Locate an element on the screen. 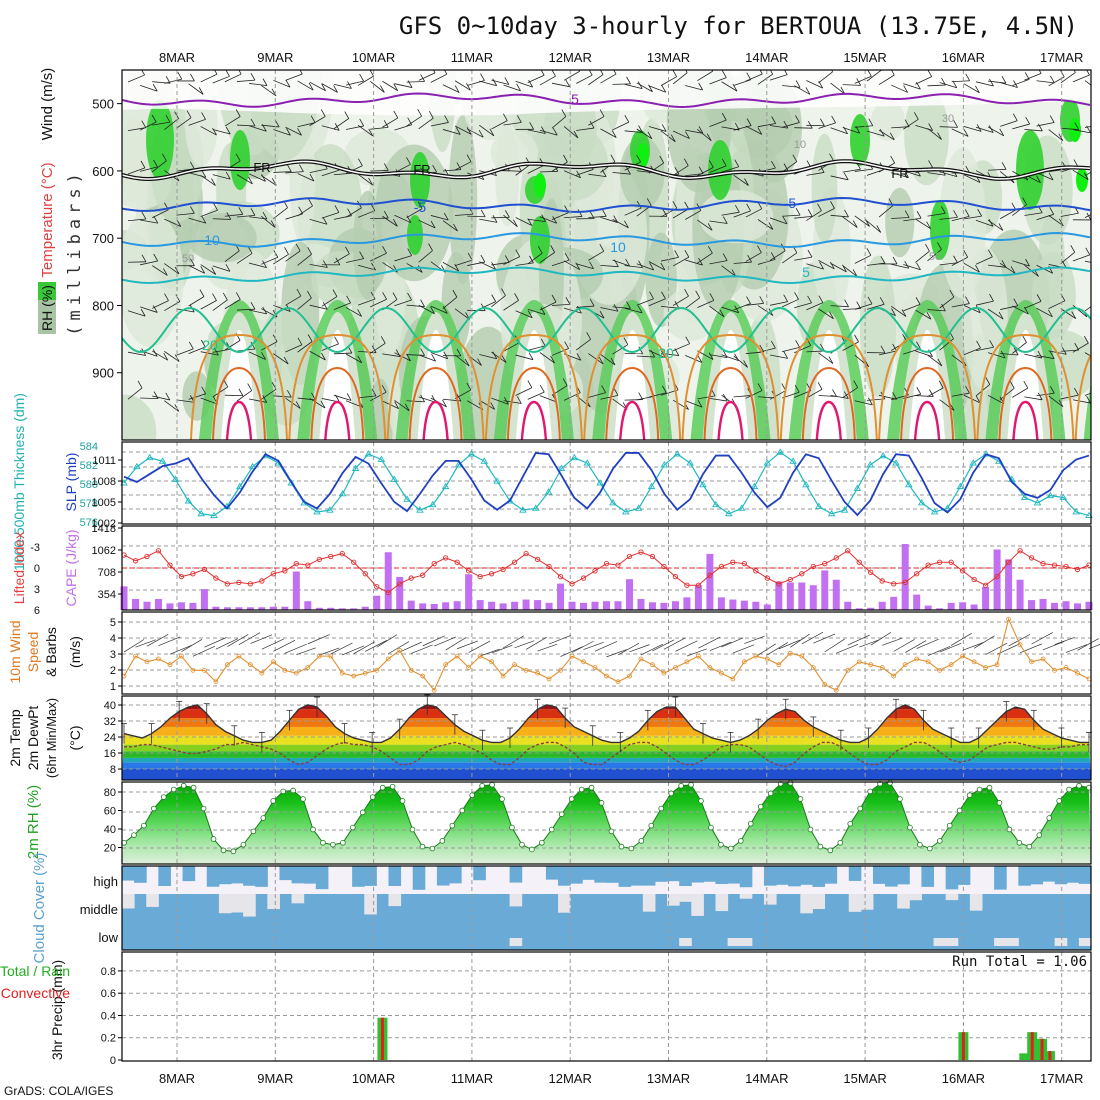 The height and width of the screenshot is (1100, 1100). lifted-index-line is located at coordinates (606, 572).